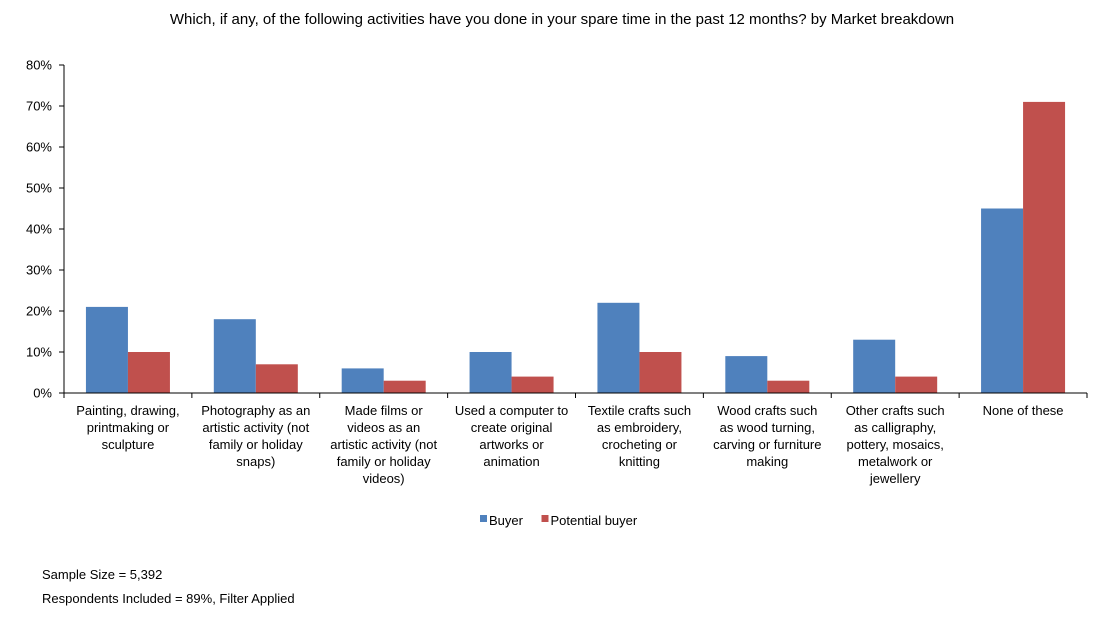 The image size is (1100, 622). What do you see at coordinates (895, 461) in the screenshot?
I see `x-category-label-line: metalwork or` at bounding box center [895, 461].